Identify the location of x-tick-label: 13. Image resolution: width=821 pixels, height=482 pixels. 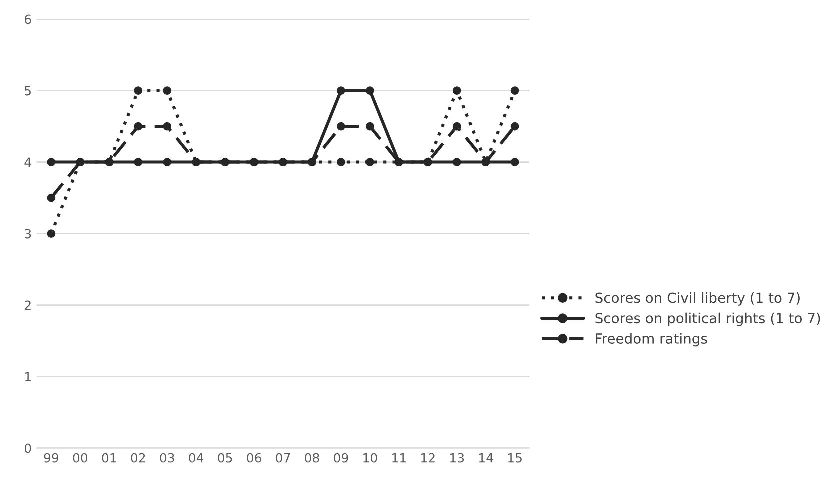
(457, 458).